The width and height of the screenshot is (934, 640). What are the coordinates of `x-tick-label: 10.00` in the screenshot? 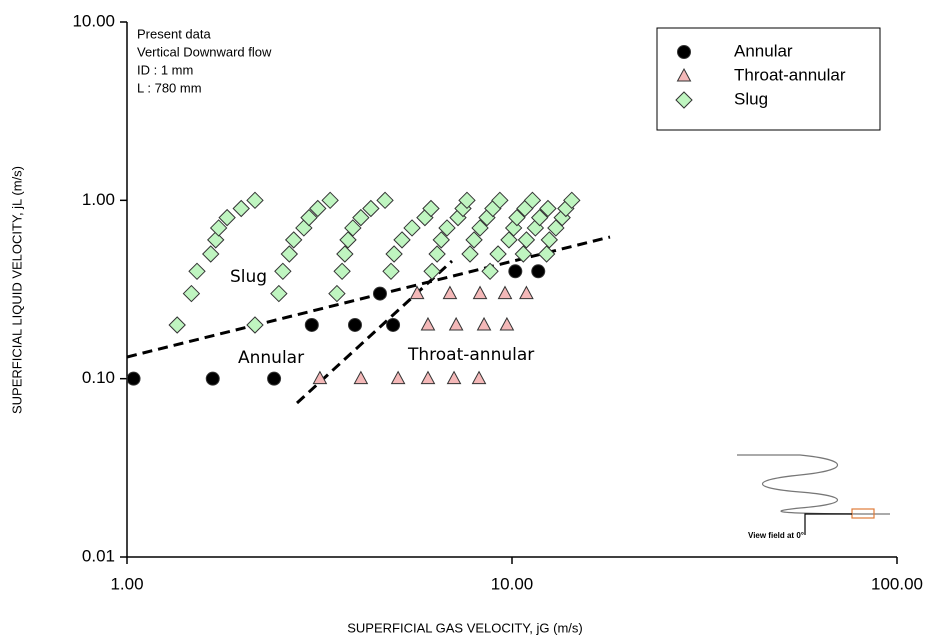 It's located at (512, 583).